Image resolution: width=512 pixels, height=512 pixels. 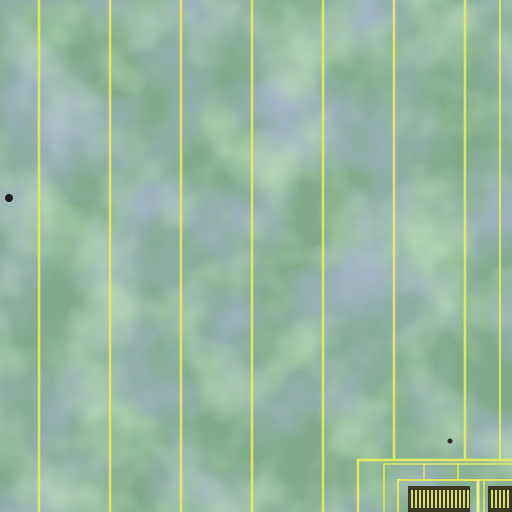 I want to click on small-dark-spot, so click(x=450, y=441).